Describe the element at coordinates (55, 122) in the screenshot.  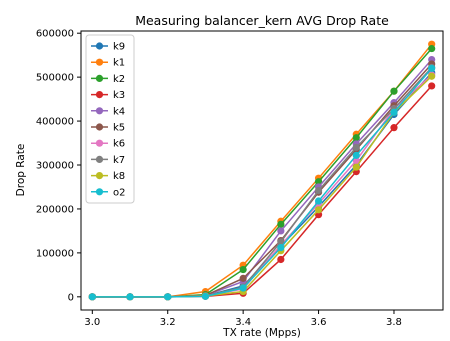
I see `y-tick-label: 400000` at that location.